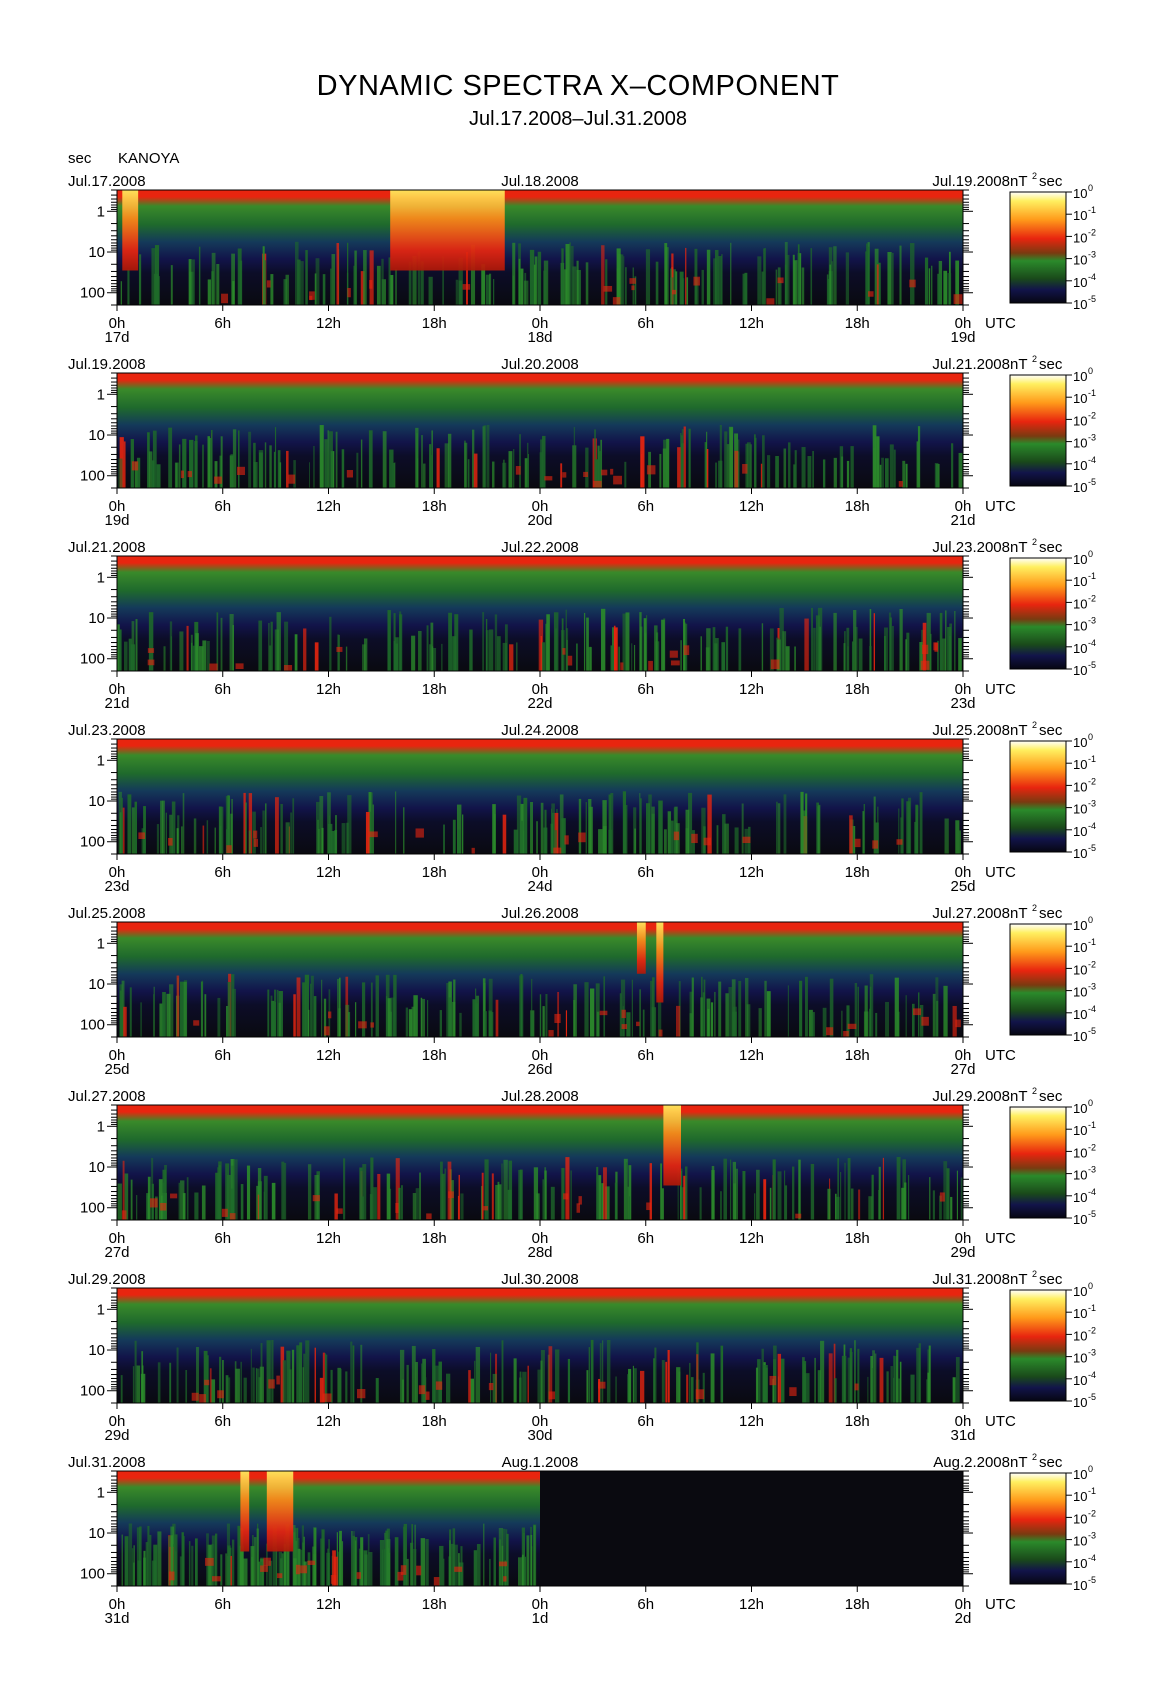 The width and height of the screenshot is (1156, 1704). What do you see at coordinates (963, 1618) in the screenshot?
I see `day-label: 2d` at bounding box center [963, 1618].